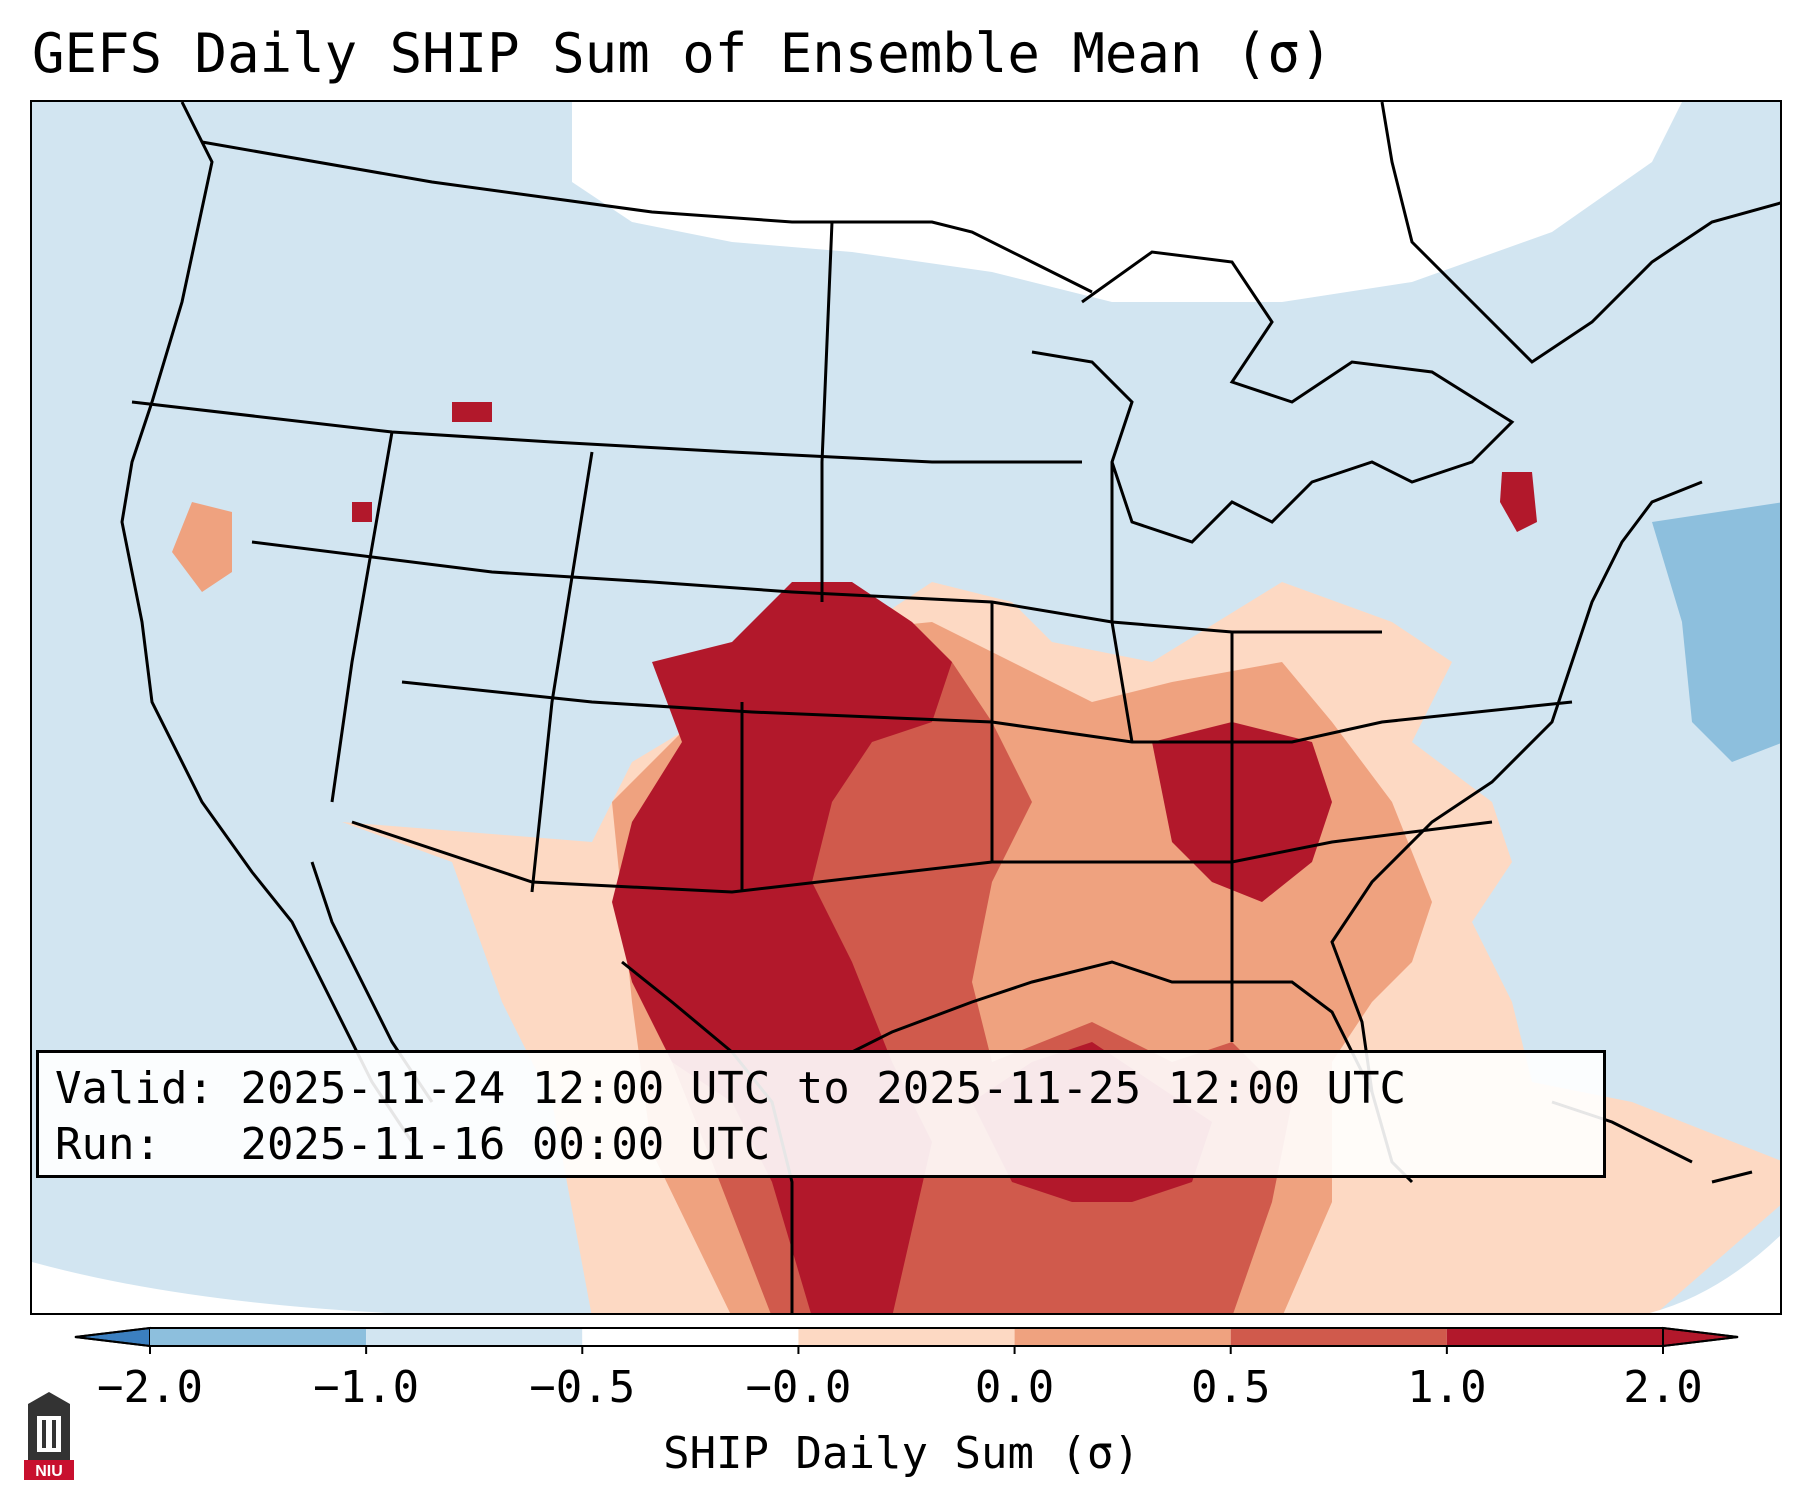 This screenshot has height=1506, width=1803. Describe the element at coordinates (1700, 1337) in the screenshot. I see `colorbar-extend-high` at that location.